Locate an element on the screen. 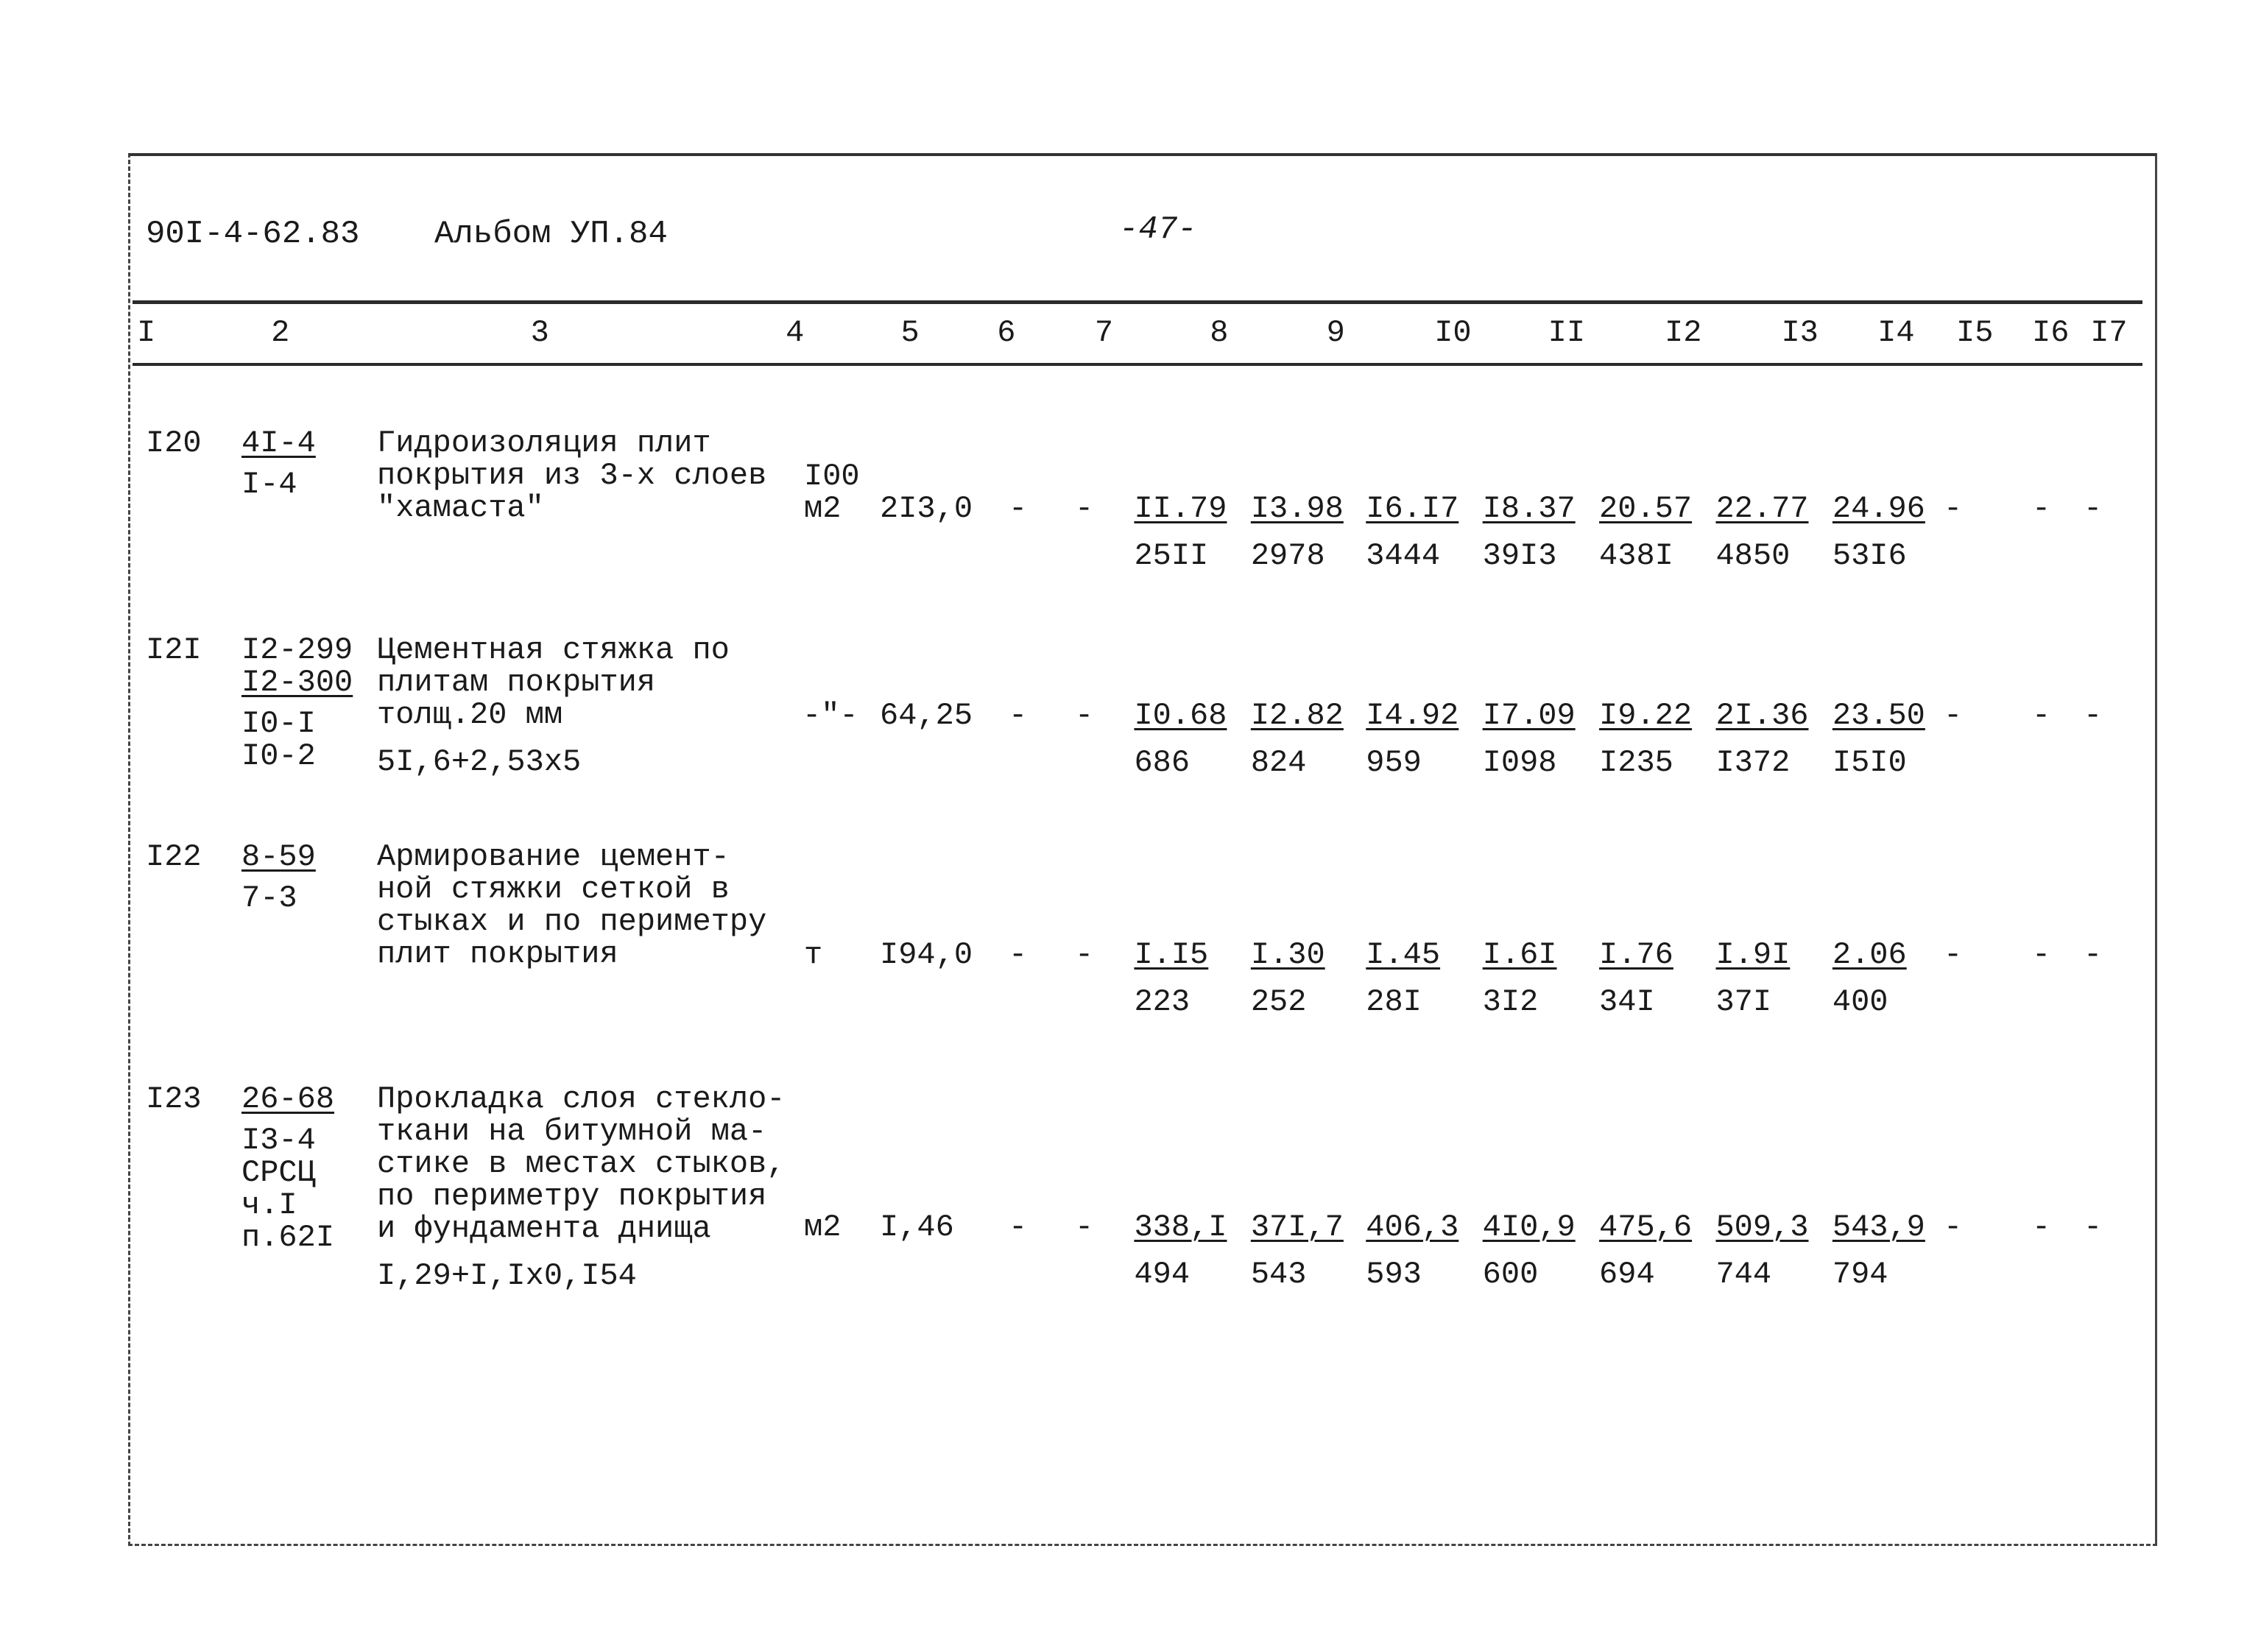 Image resolution: width=2261 pixels, height=1652 pixels. col7-value: - is located at coordinates (1084, 1227).